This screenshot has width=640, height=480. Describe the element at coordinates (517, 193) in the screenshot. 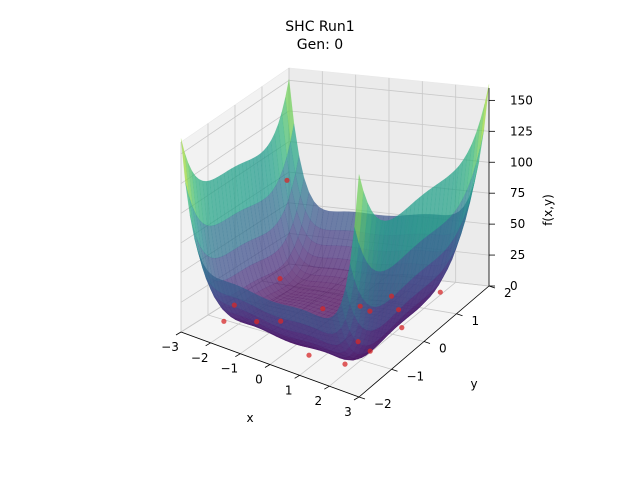

I see `z-tick-label: 75` at that location.